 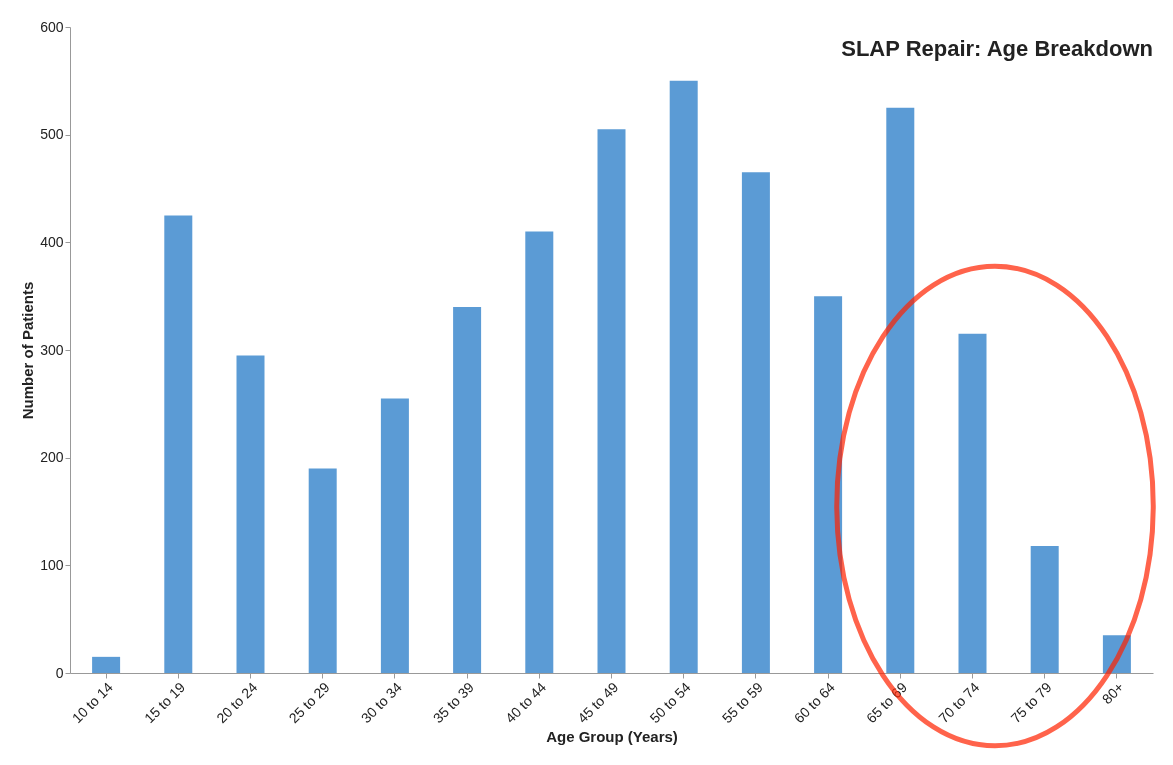 What do you see at coordinates (52, 26) in the screenshot?
I see `y-tick-label: 600` at bounding box center [52, 26].